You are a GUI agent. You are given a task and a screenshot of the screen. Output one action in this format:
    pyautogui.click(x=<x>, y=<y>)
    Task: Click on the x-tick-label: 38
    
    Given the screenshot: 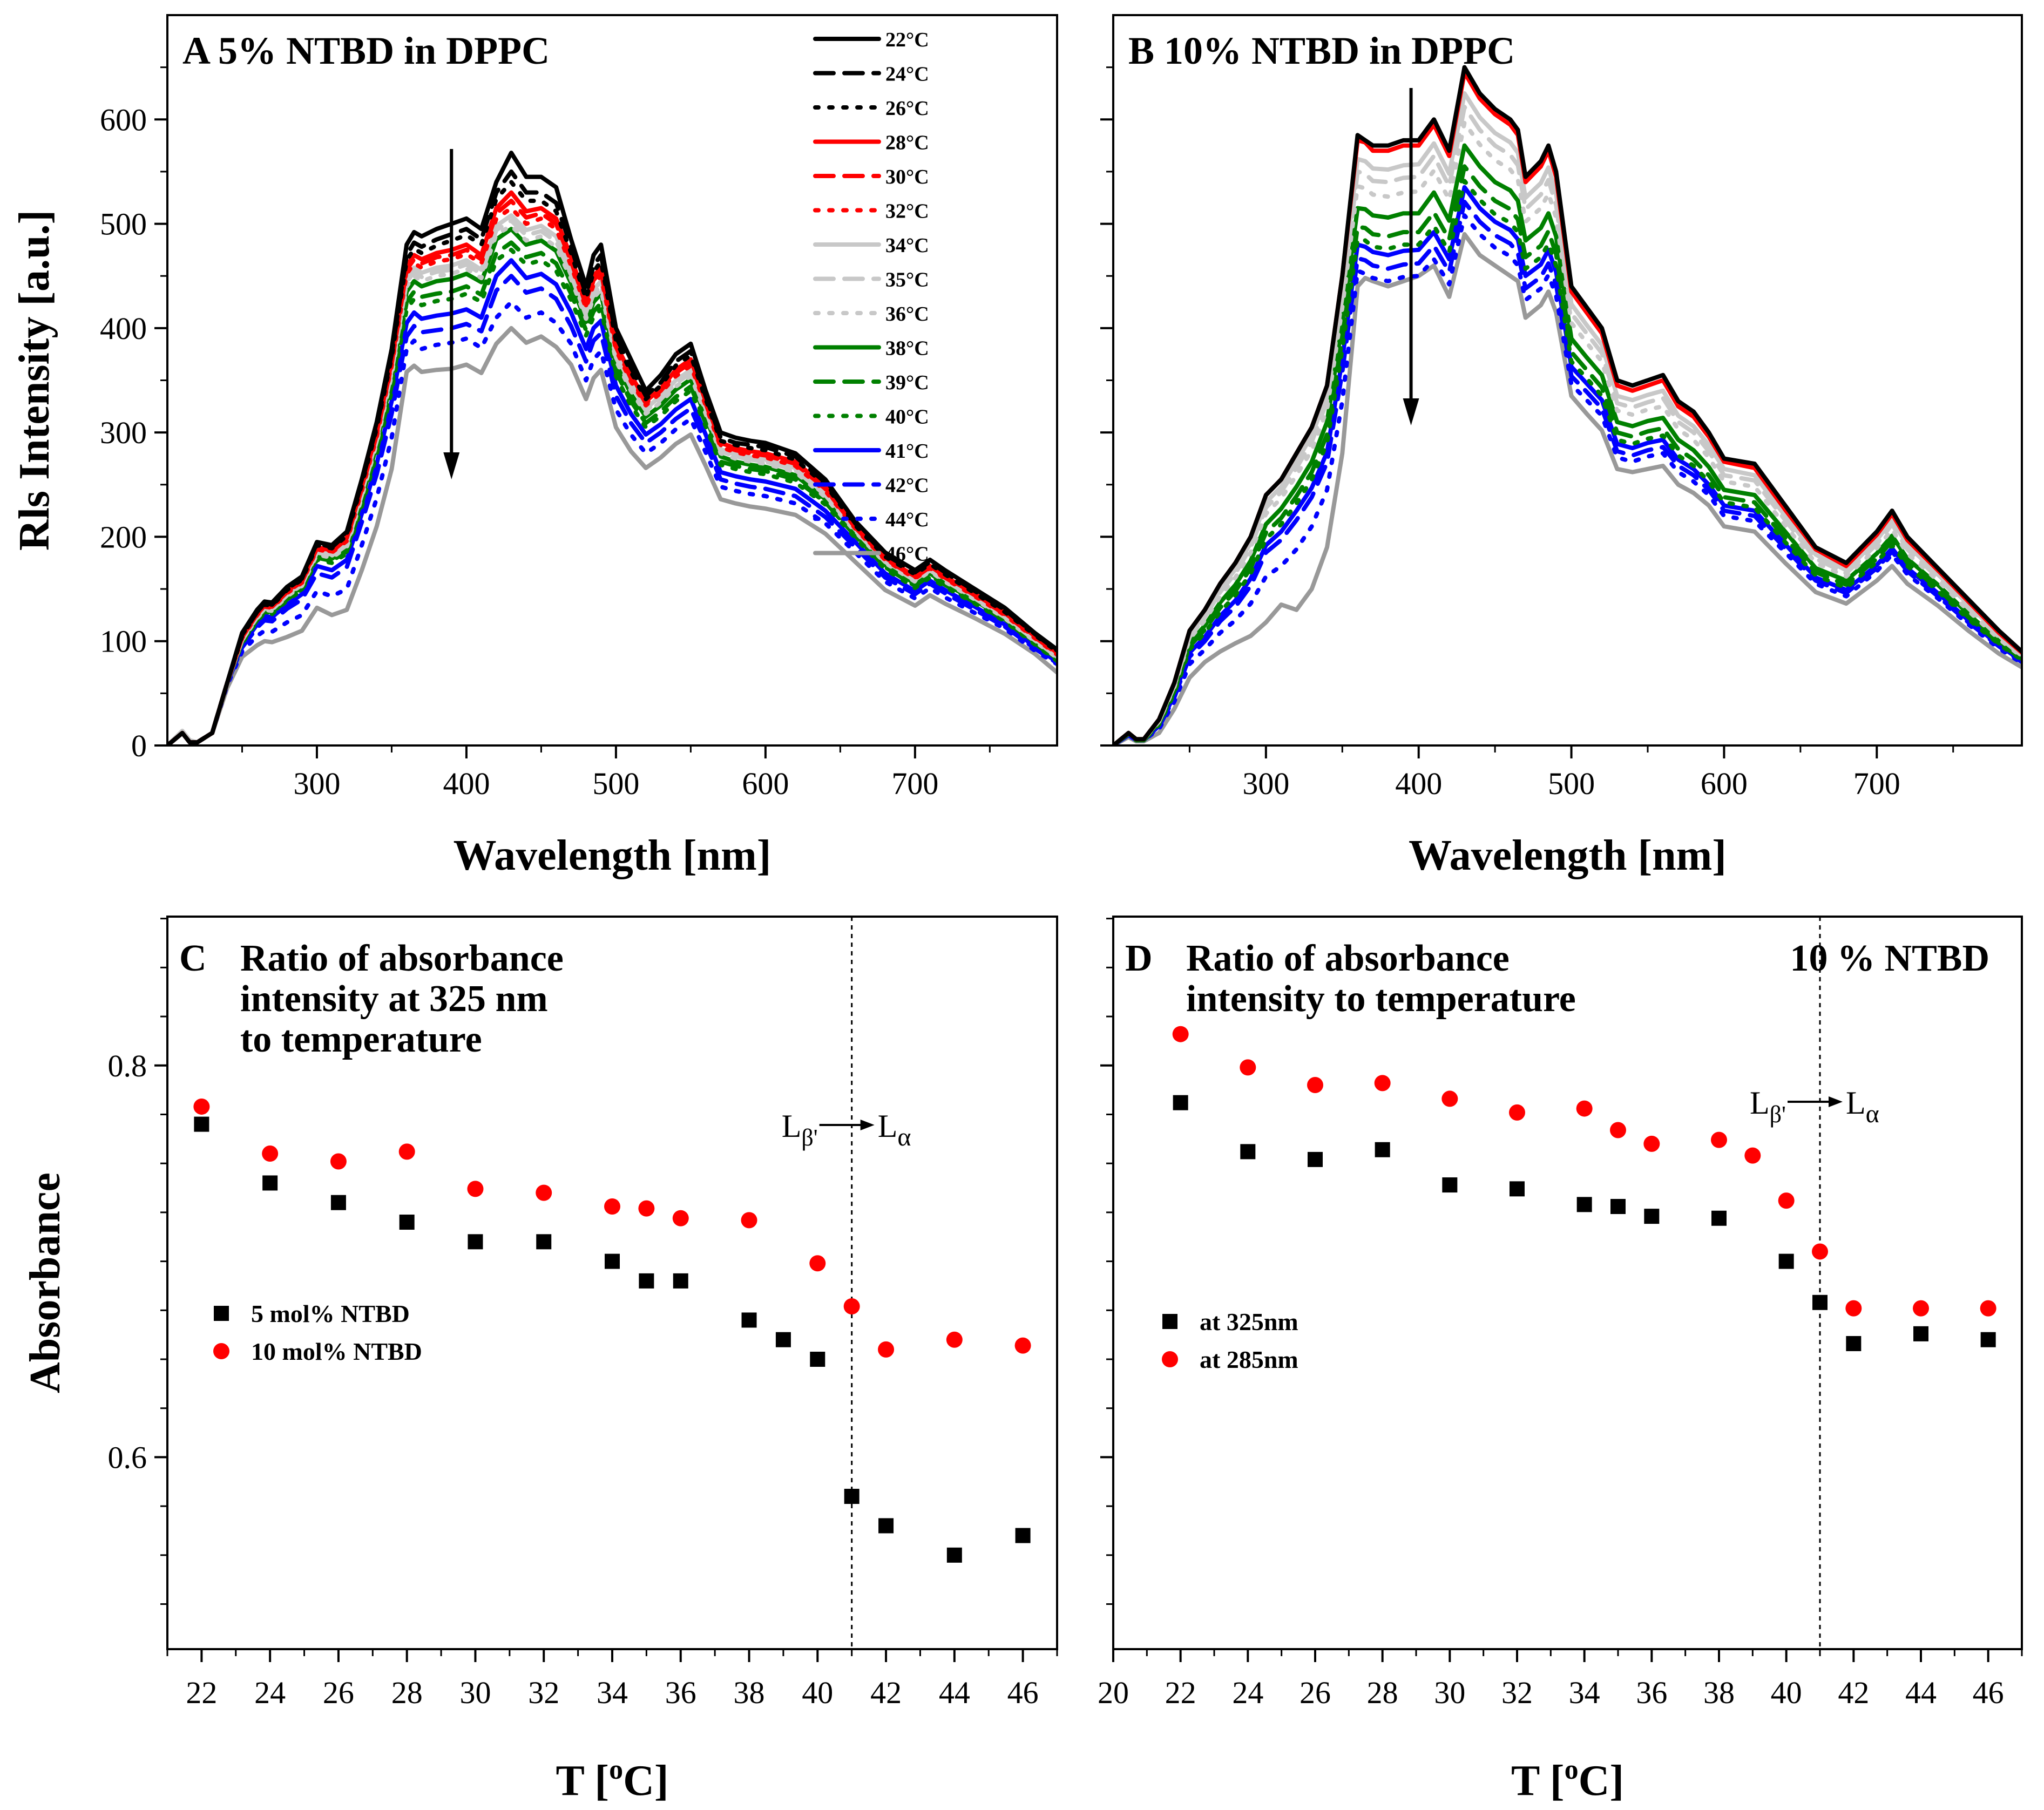 What is the action you would take?
    pyautogui.click(x=749, y=1692)
    